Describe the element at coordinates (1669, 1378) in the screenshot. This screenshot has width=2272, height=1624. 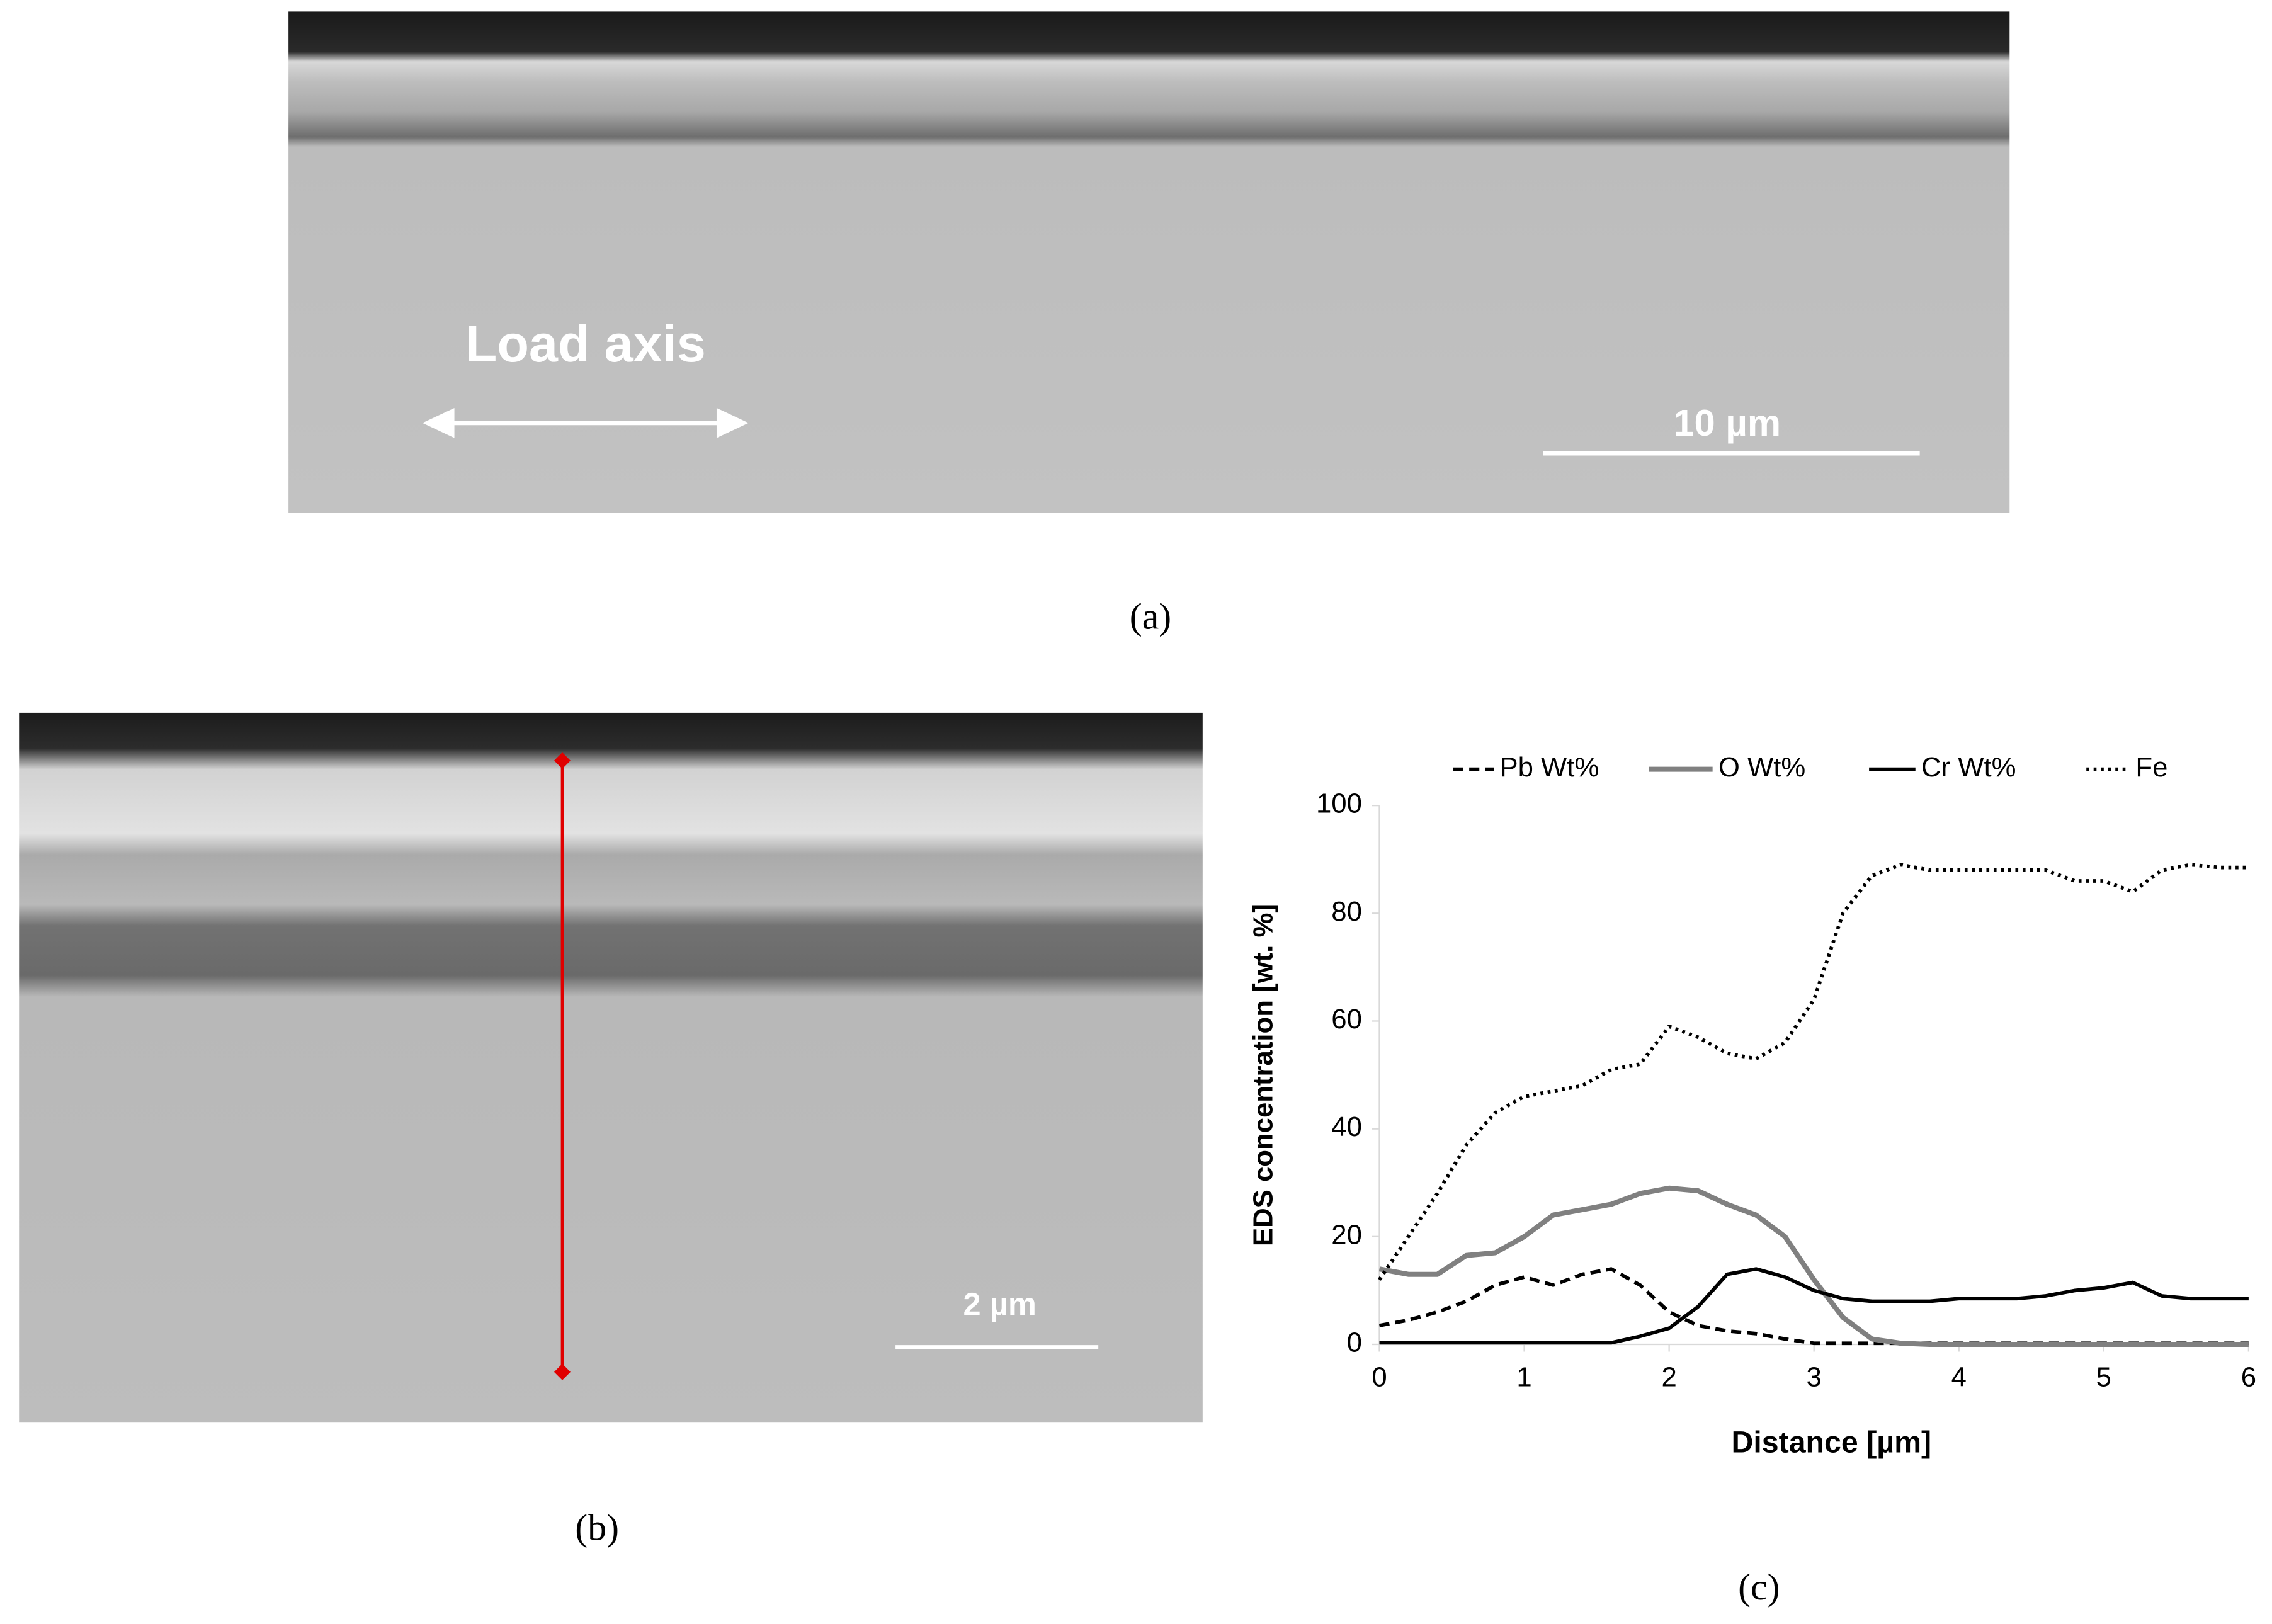
I see `x-tick-label: 2` at that location.